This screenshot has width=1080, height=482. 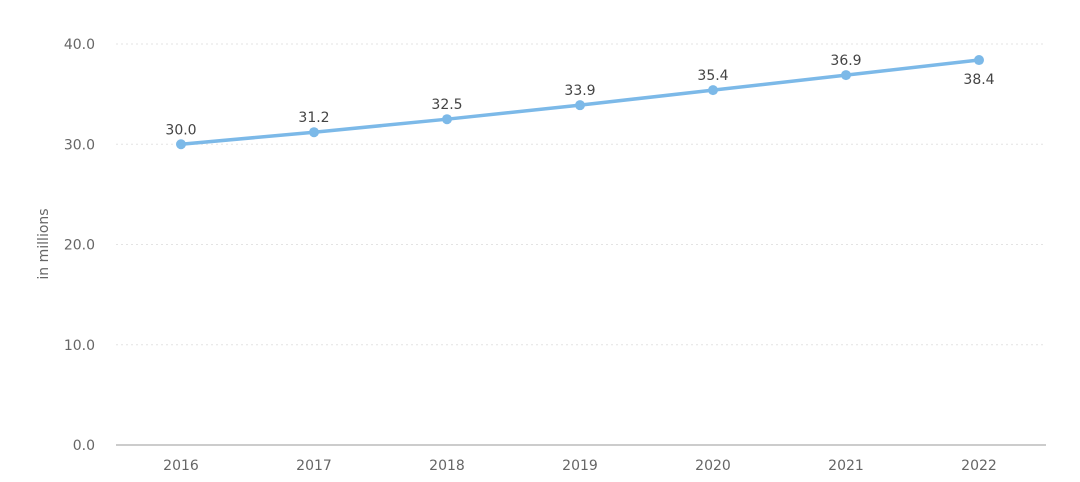 What do you see at coordinates (712, 76) in the screenshot?
I see `data-label: 35.4` at bounding box center [712, 76].